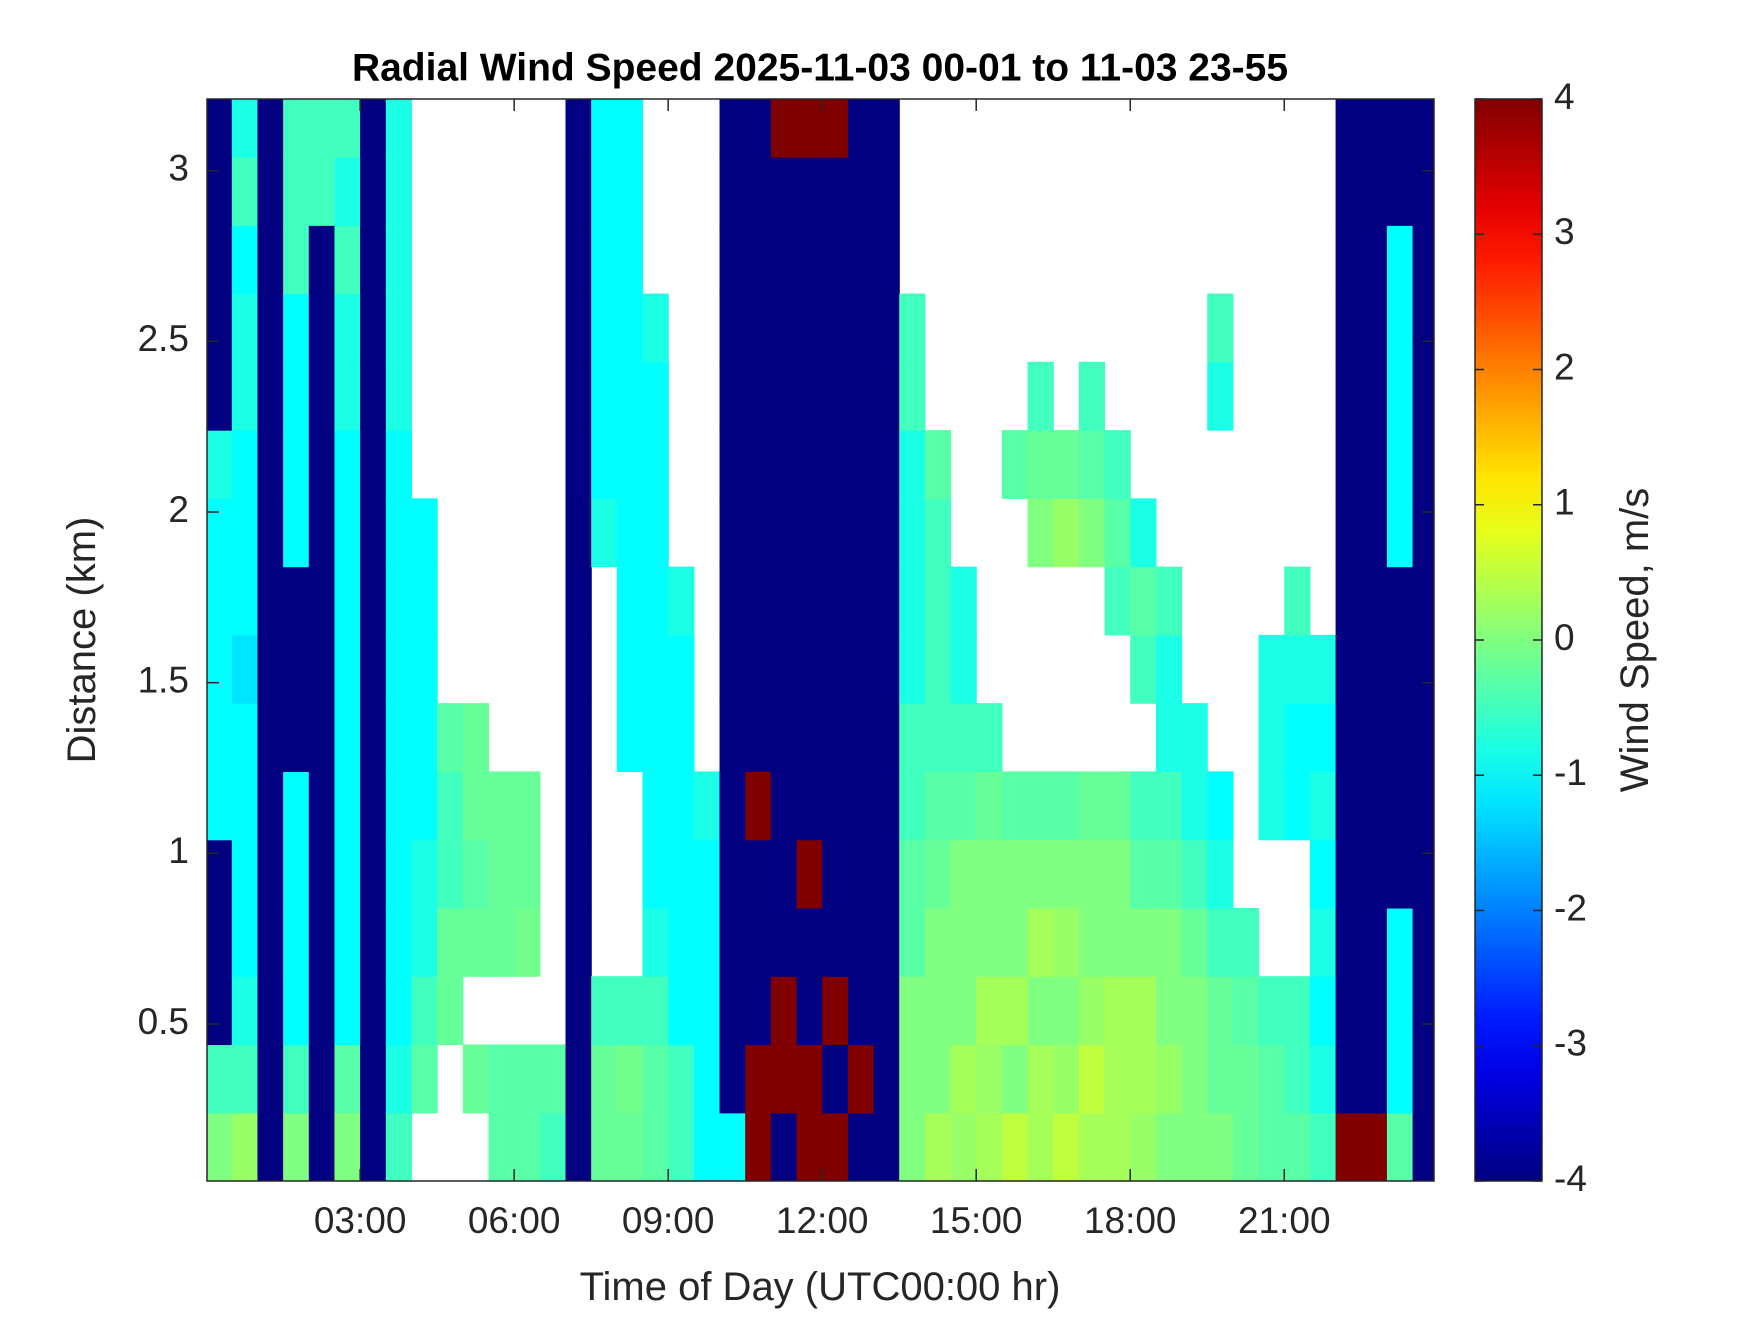 The width and height of the screenshot is (1750, 1318). What do you see at coordinates (360, 1220) in the screenshot?
I see `x-tick-label: 03:00` at bounding box center [360, 1220].